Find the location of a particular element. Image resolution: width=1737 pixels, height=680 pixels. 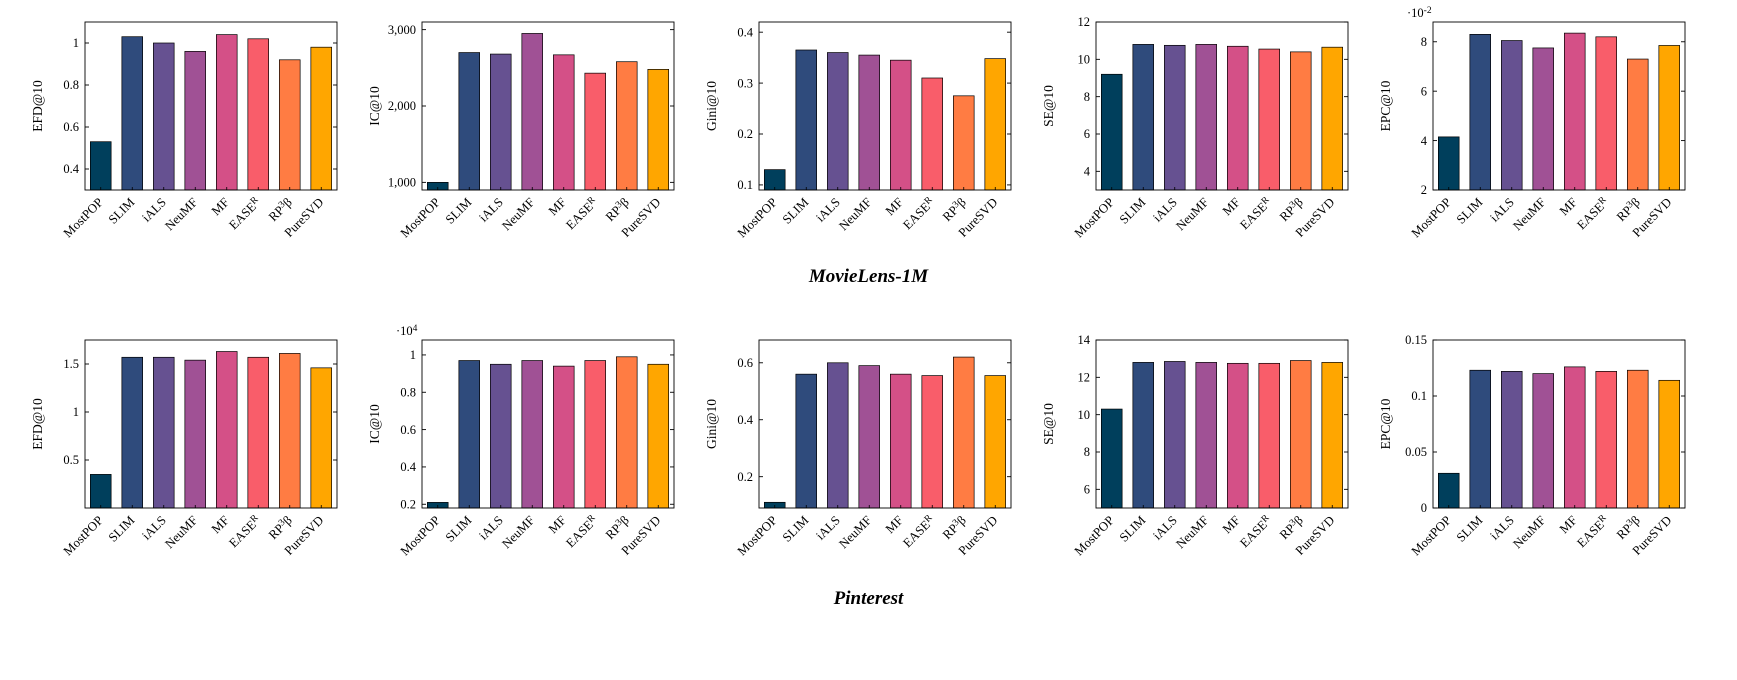

y-tick-label: 0.3 is located at coordinates (745, 83).